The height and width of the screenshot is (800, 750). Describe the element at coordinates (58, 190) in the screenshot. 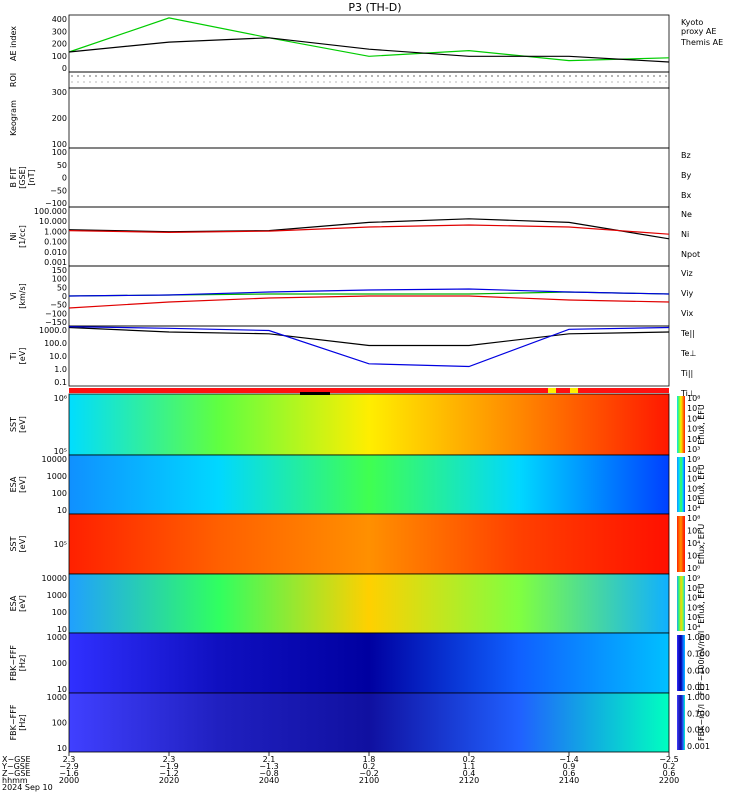

I see `y-tick: −50` at that location.